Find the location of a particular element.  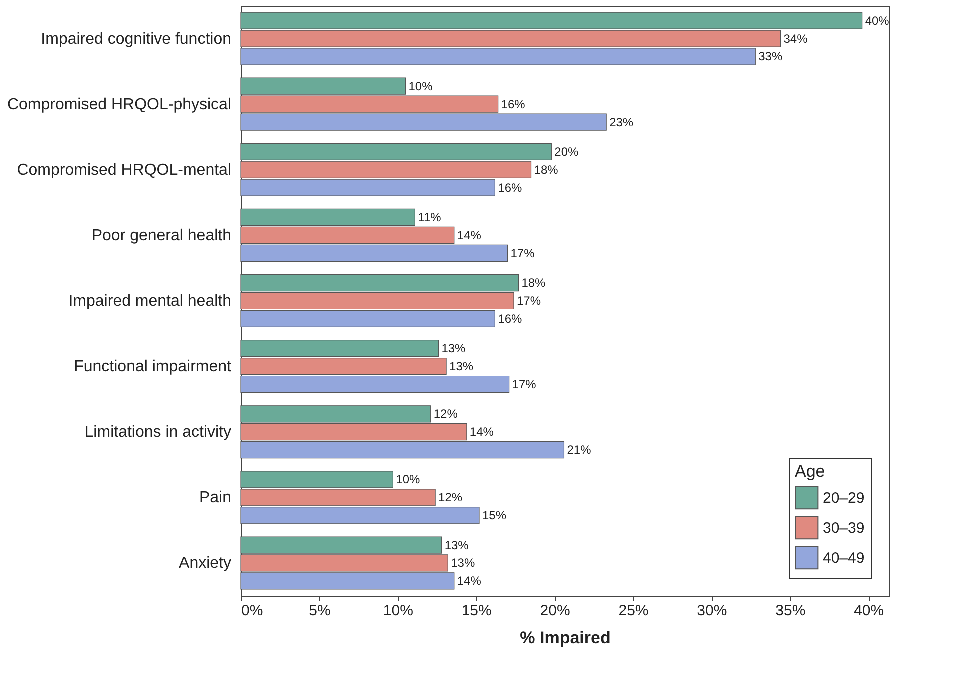

y-tick-label: Limitations in activity is located at coordinates (158, 433).